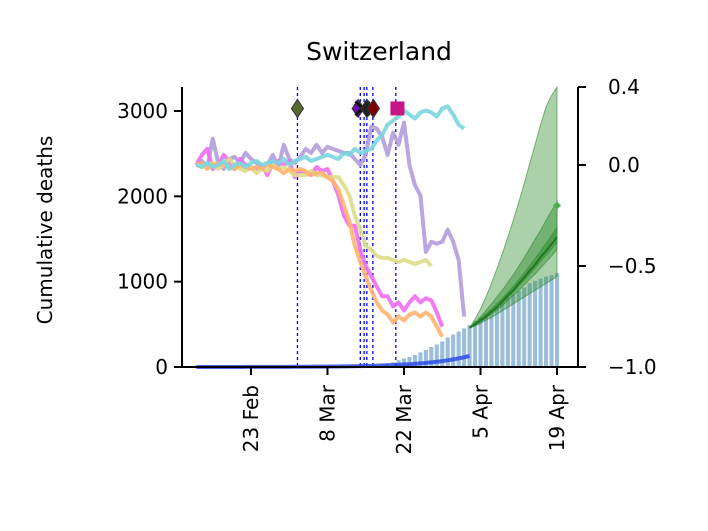 The height and width of the screenshot is (531, 708). What do you see at coordinates (142, 196) in the screenshot?
I see `left-tick-label: 2000` at bounding box center [142, 196].